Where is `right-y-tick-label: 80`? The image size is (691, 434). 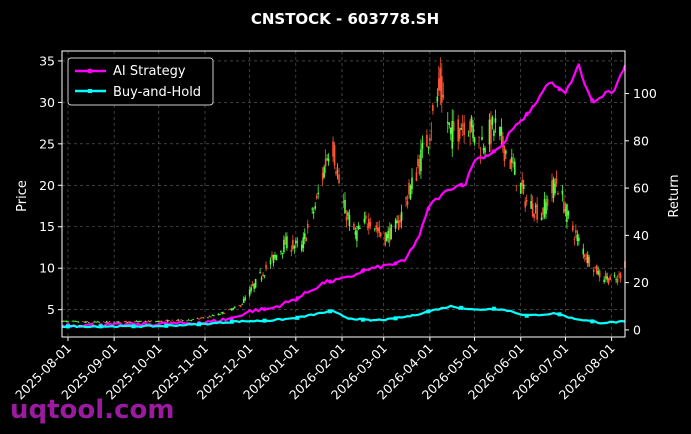 right-y-tick-label: 80 is located at coordinates (641, 140).